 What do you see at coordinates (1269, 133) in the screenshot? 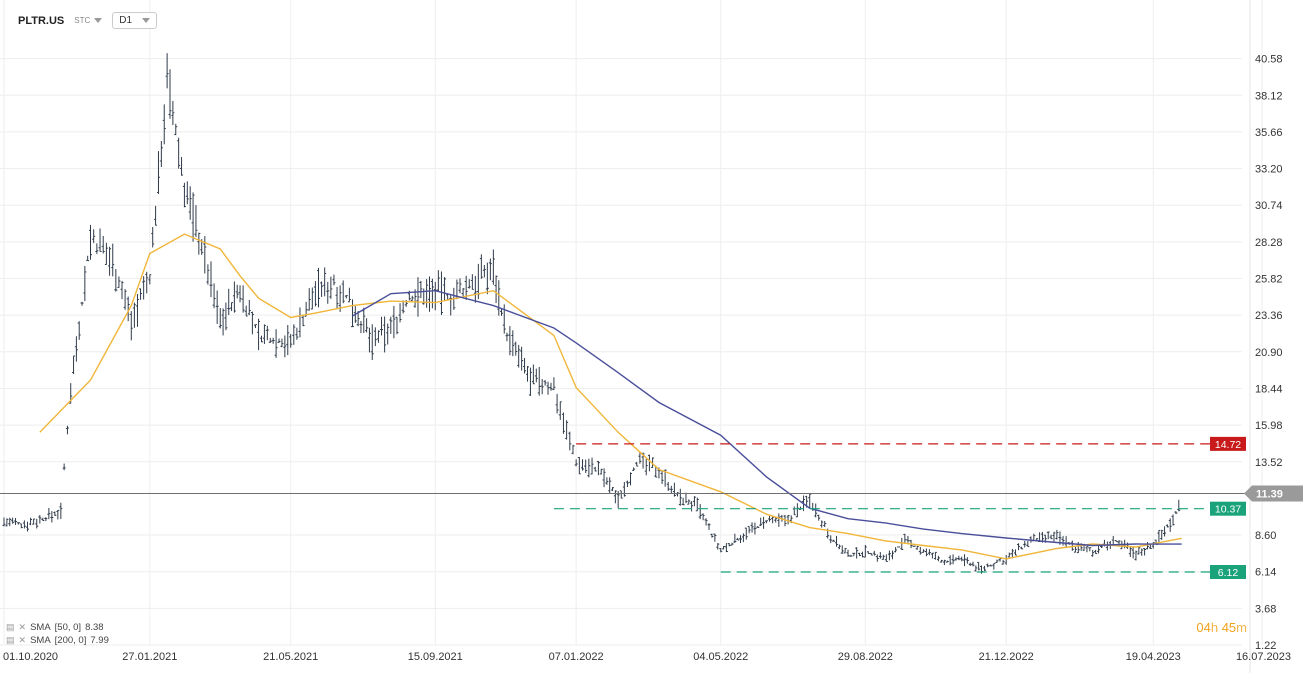
I see `y-tick-label: 35.66` at bounding box center [1269, 133].